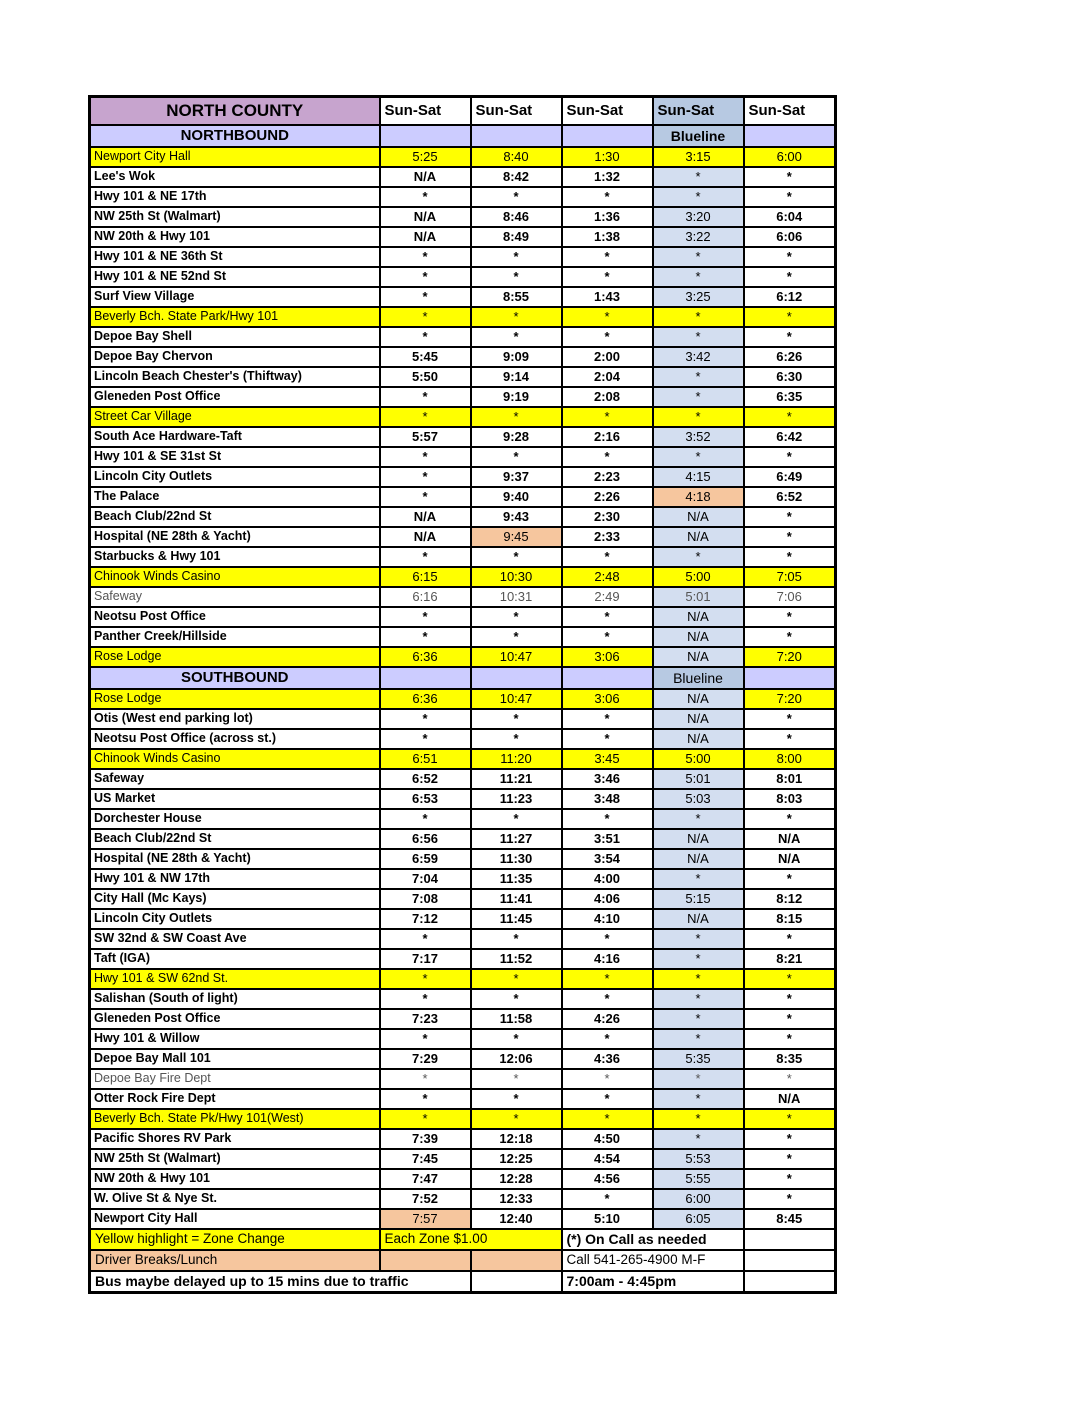  What do you see at coordinates (234, 637) in the screenshot?
I see `stop-name: Panther Creek/Hillside` at bounding box center [234, 637].